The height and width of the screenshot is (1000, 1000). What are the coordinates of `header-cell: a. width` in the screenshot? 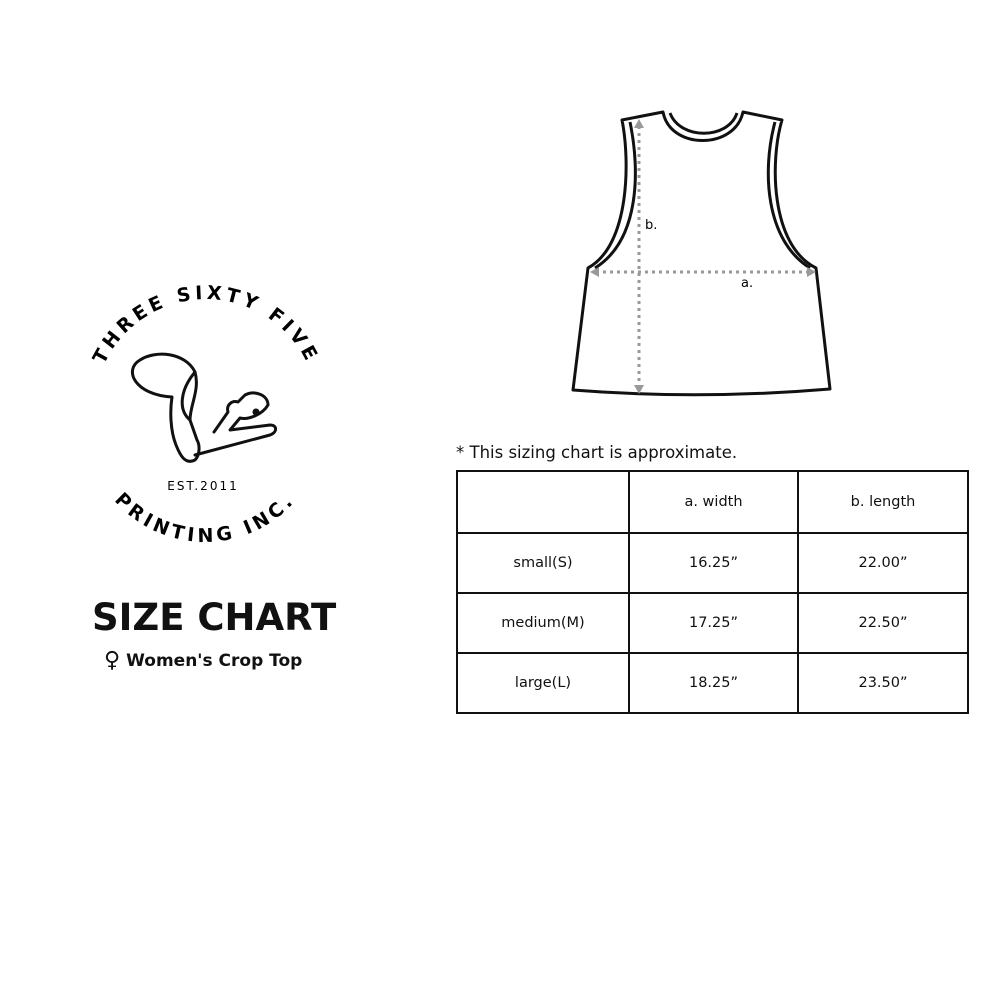 It's located at (713, 502).